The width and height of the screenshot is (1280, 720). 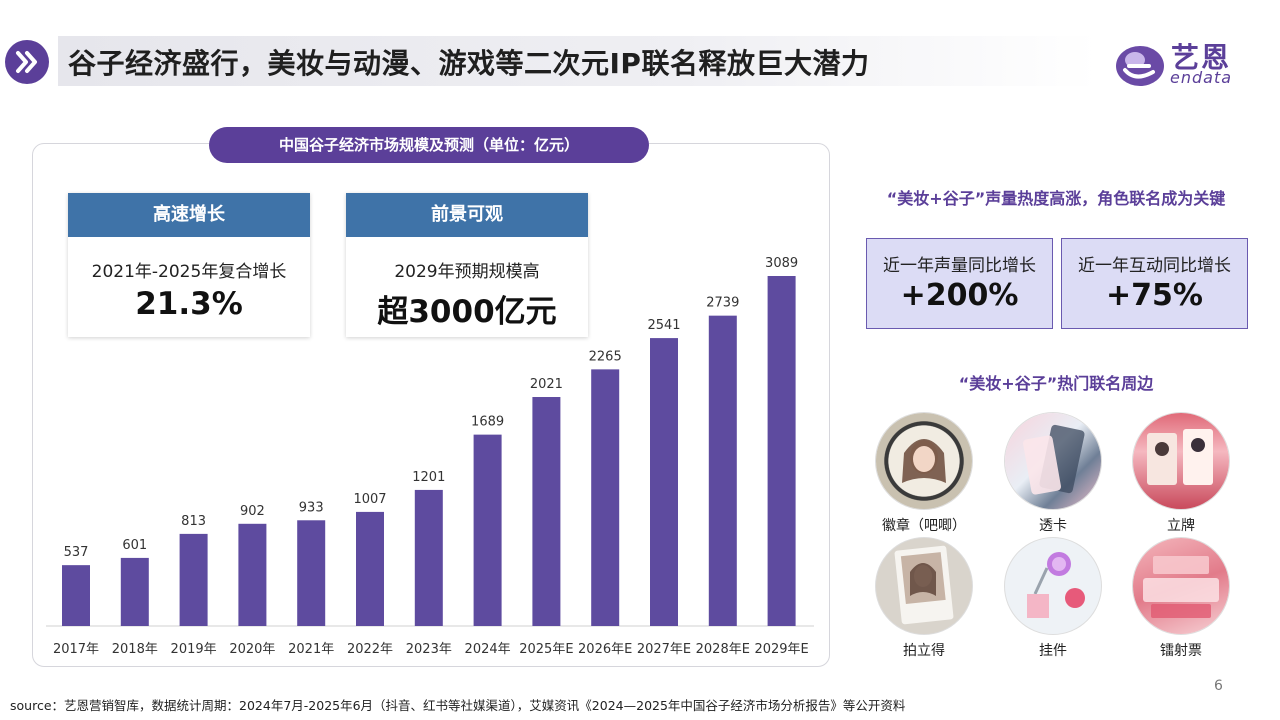 What do you see at coordinates (311, 507) in the screenshot?
I see `data-label: 933` at bounding box center [311, 507].